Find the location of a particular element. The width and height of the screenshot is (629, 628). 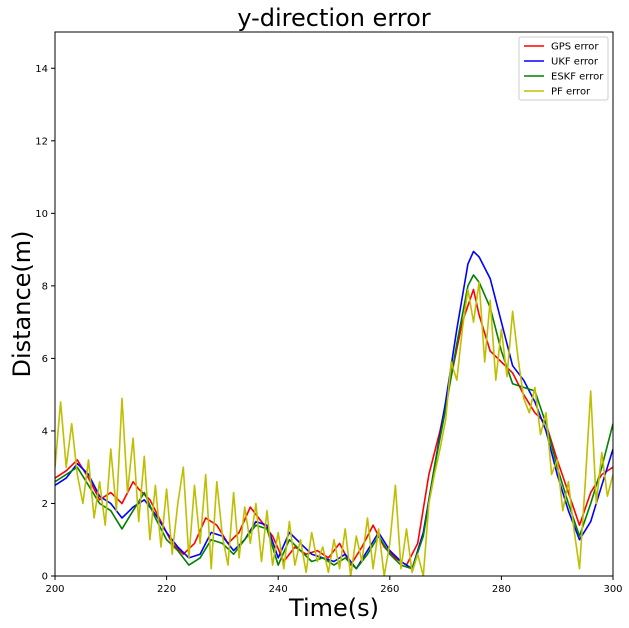

x-tick-label: 300 is located at coordinates (612, 589).